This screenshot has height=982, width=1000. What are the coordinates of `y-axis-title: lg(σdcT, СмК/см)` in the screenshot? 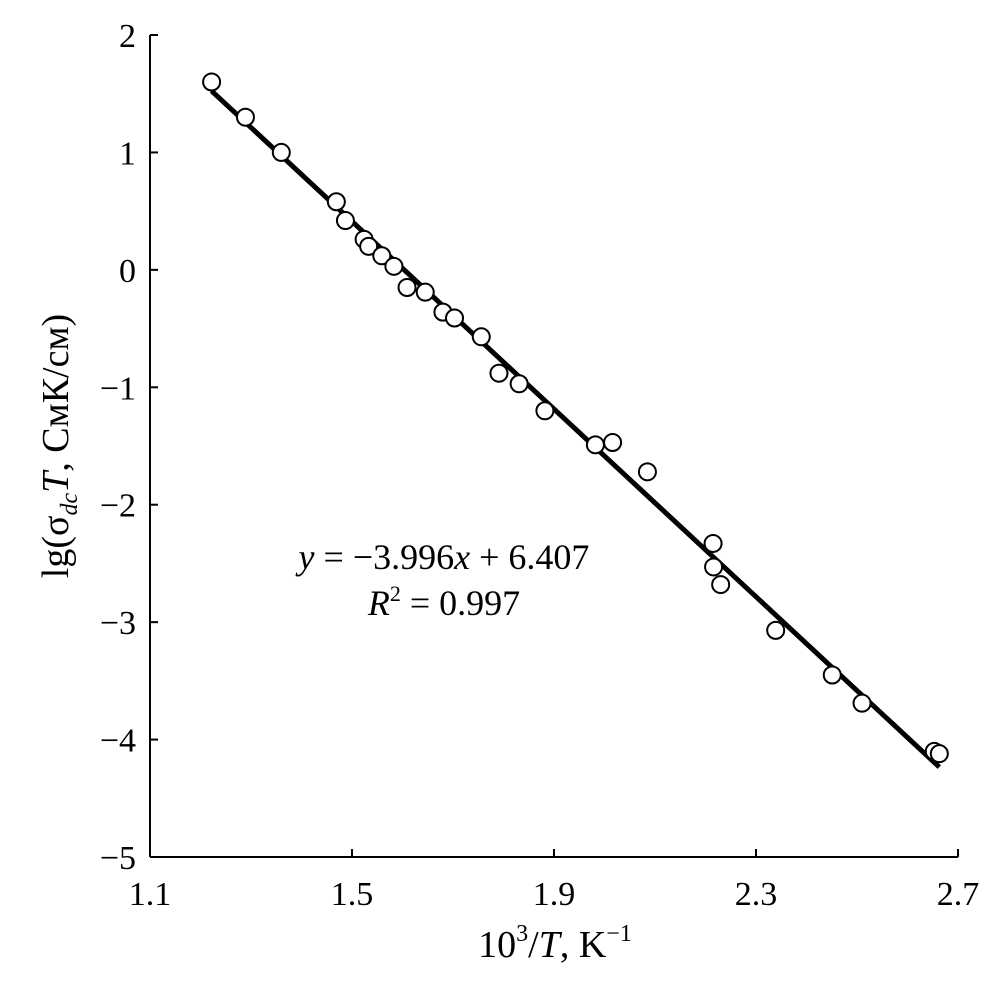 It's located at (59, 446).